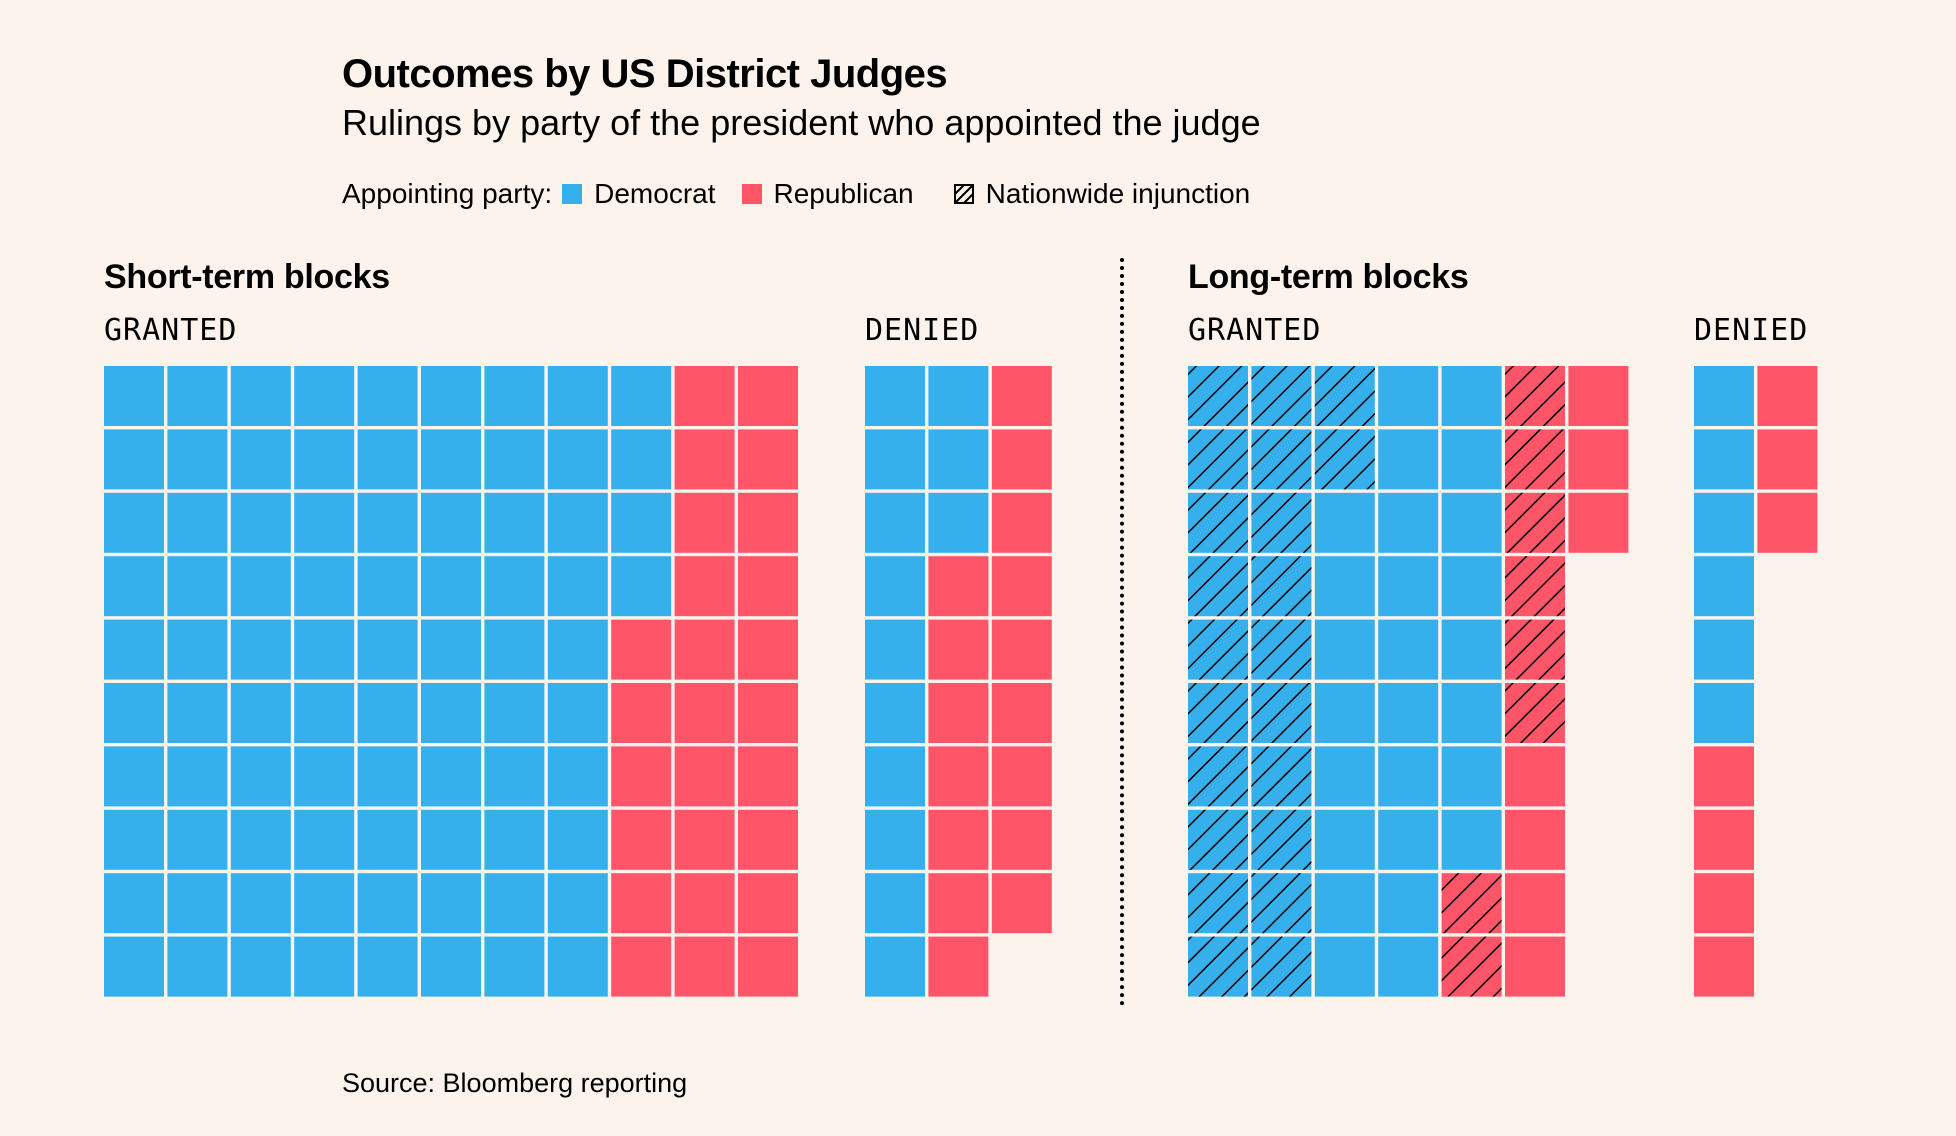 The width and height of the screenshot is (1956, 1136). I want to click on source-note: Source: Bloomberg reporting, so click(515, 1083).